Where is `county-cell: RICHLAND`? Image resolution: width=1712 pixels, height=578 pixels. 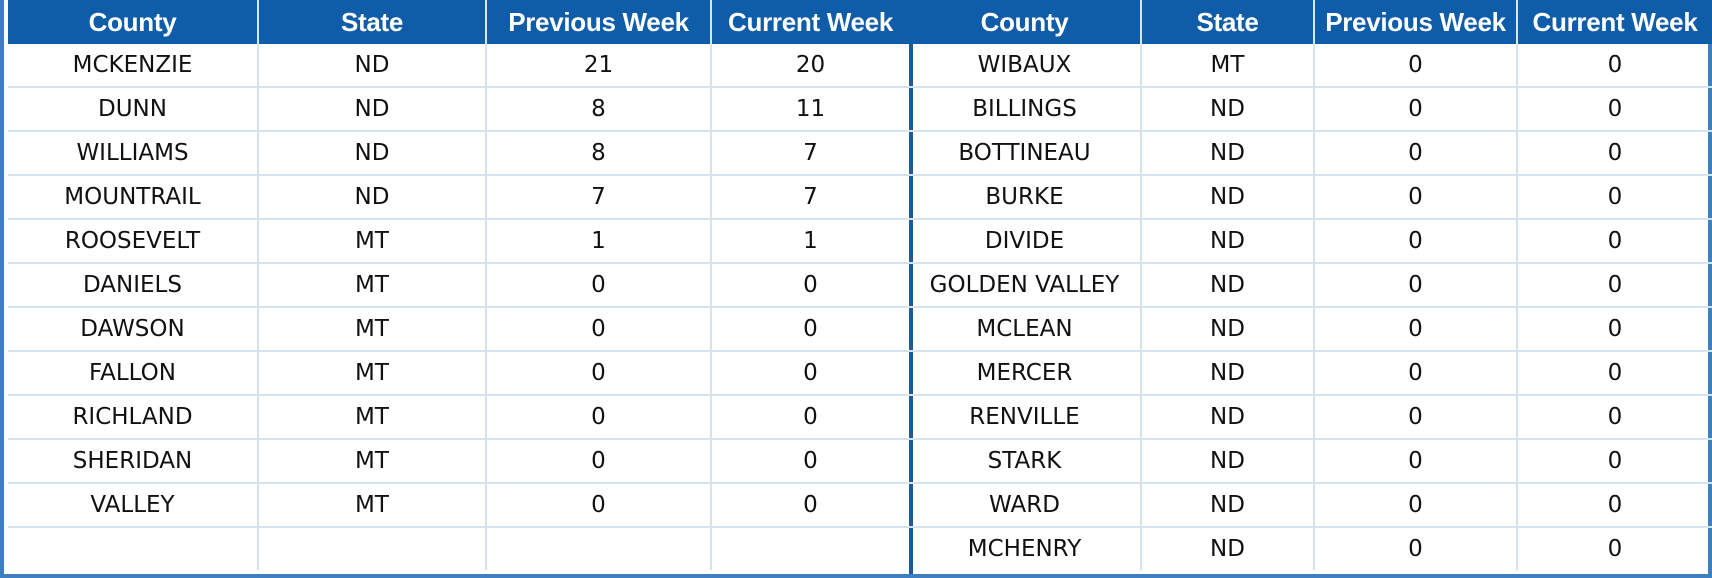
county-cell: RICHLAND is located at coordinates (133, 417).